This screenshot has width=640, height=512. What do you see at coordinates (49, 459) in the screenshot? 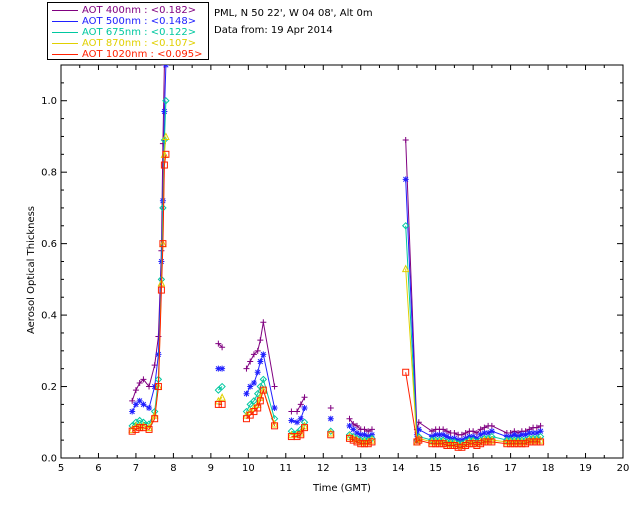
I see `y-tick-label-0: 0.0` at bounding box center [49, 459].